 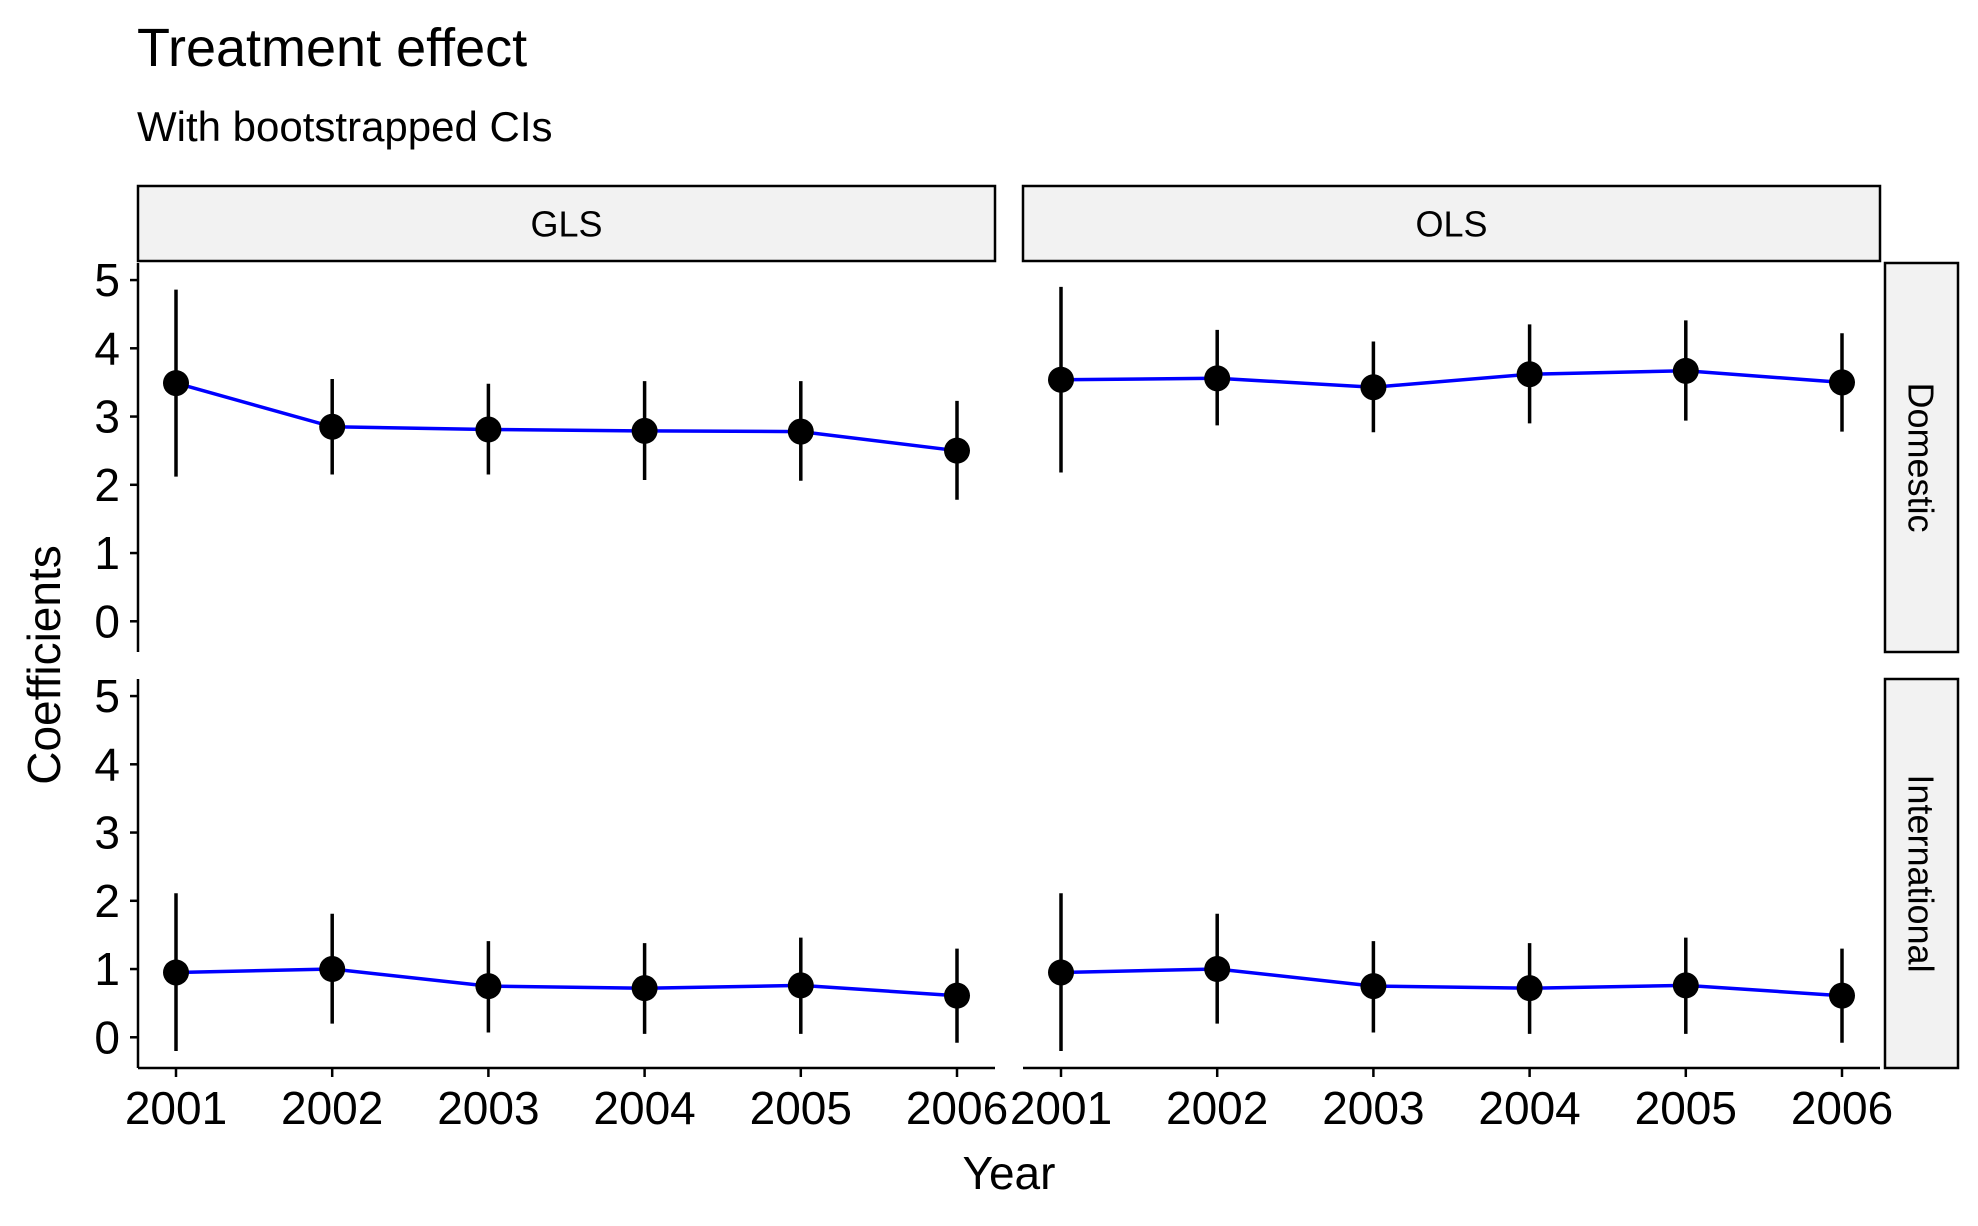 I want to click on series-line-gls-domestic, so click(x=566, y=417).